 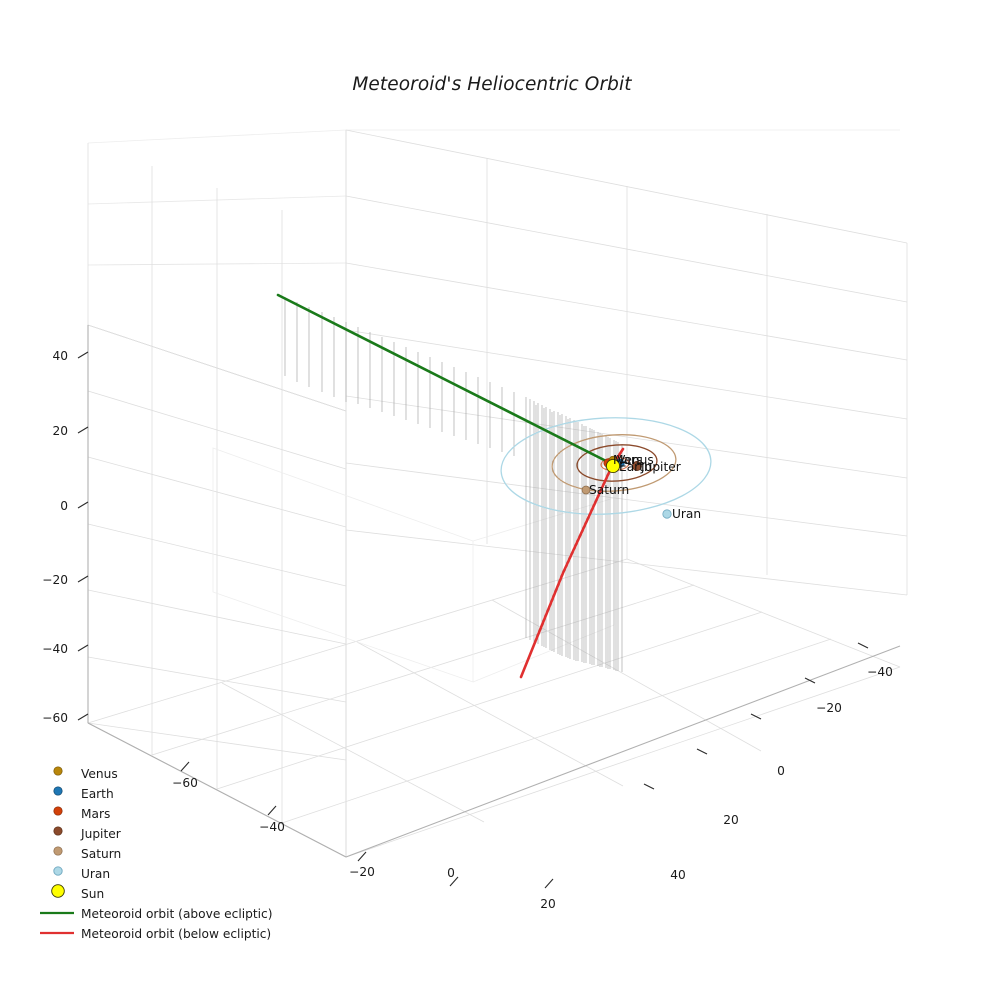 What do you see at coordinates (451, 873) in the screenshot?
I see `x-tick-label: 0` at bounding box center [451, 873].